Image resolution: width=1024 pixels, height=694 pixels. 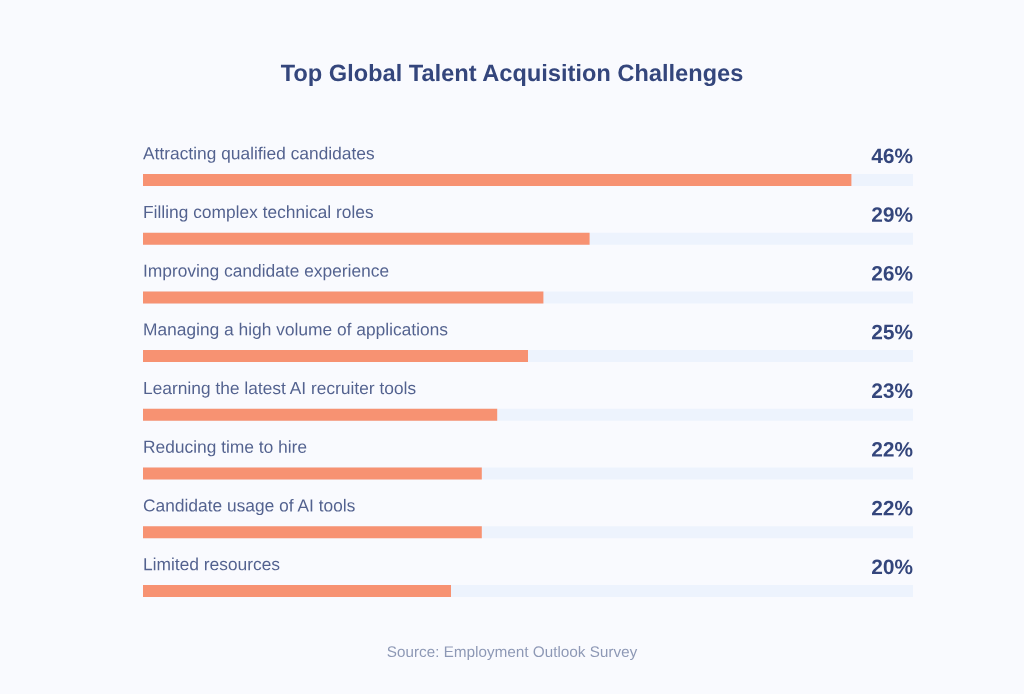 I want to click on data-label: 26%, so click(x=892, y=273).